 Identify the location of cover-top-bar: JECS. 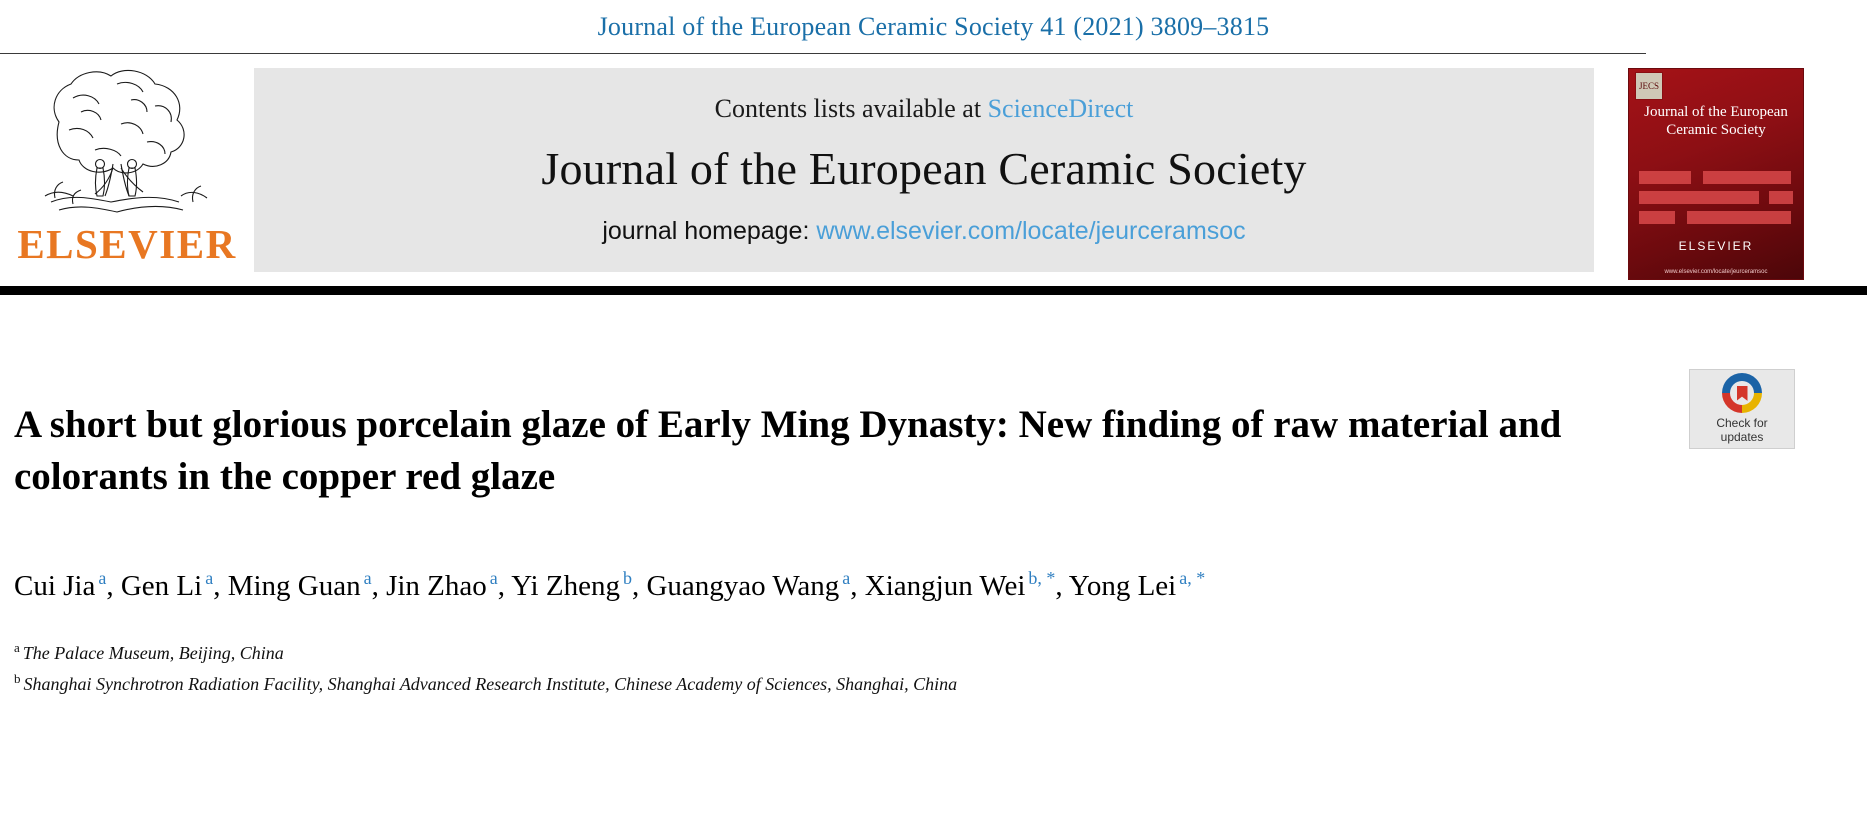
(1716, 86).